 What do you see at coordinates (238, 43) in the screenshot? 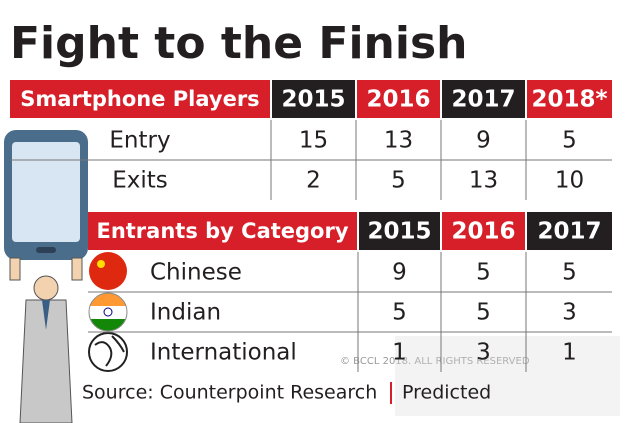
I see `title: Fight to the Finish` at bounding box center [238, 43].